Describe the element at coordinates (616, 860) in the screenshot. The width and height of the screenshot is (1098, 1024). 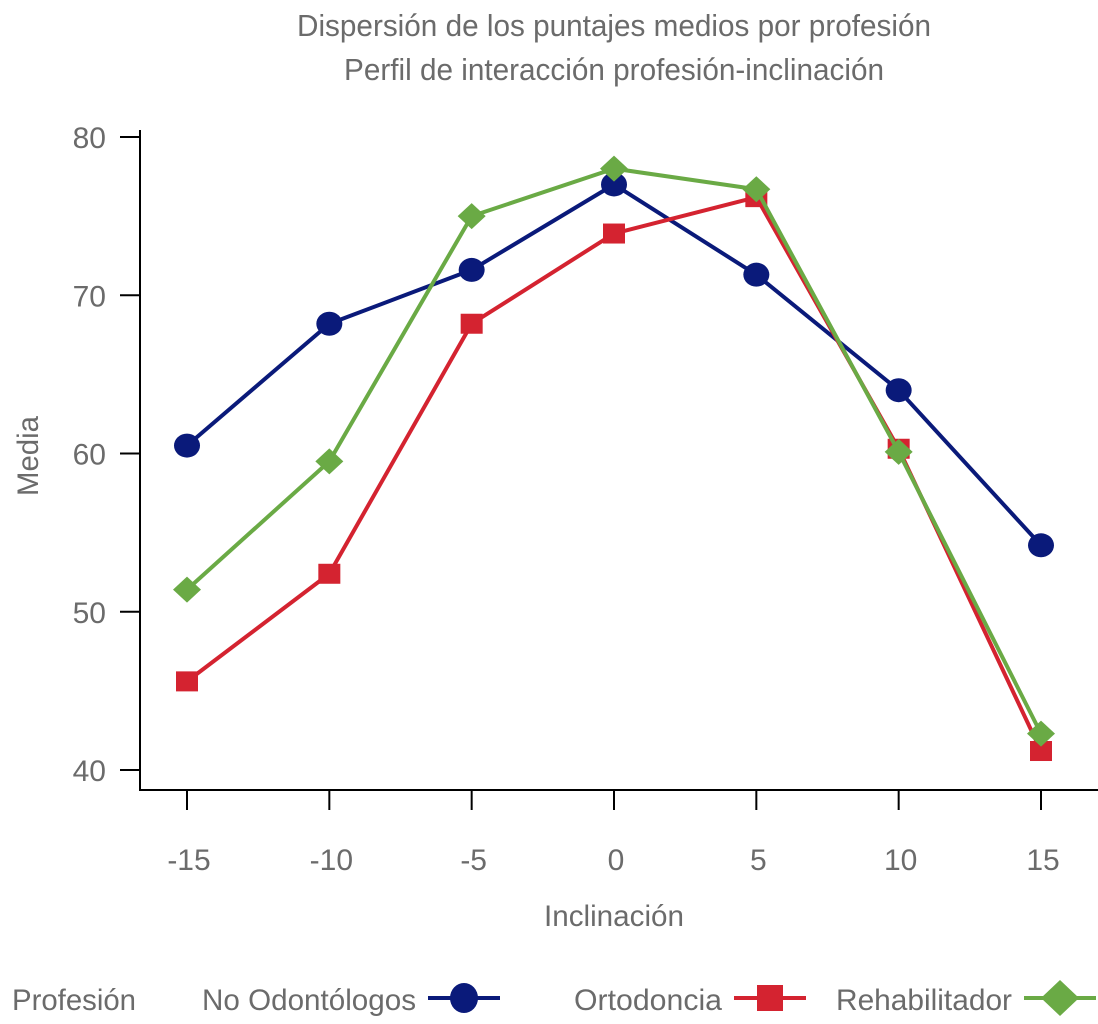
I see `x-tick-label: 0` at that location.